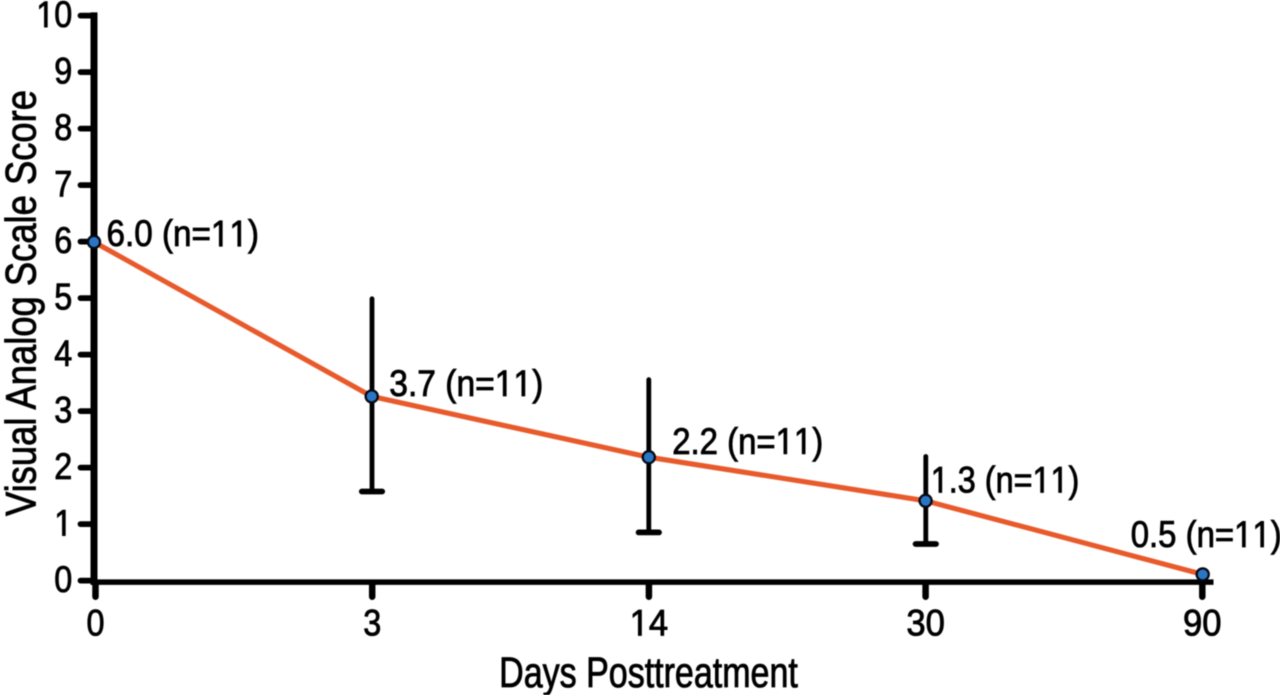  Describe the element at coordinates (22, 303) in the screenshot. I see `svg-text: Visual Analog Scale Score` at that location.